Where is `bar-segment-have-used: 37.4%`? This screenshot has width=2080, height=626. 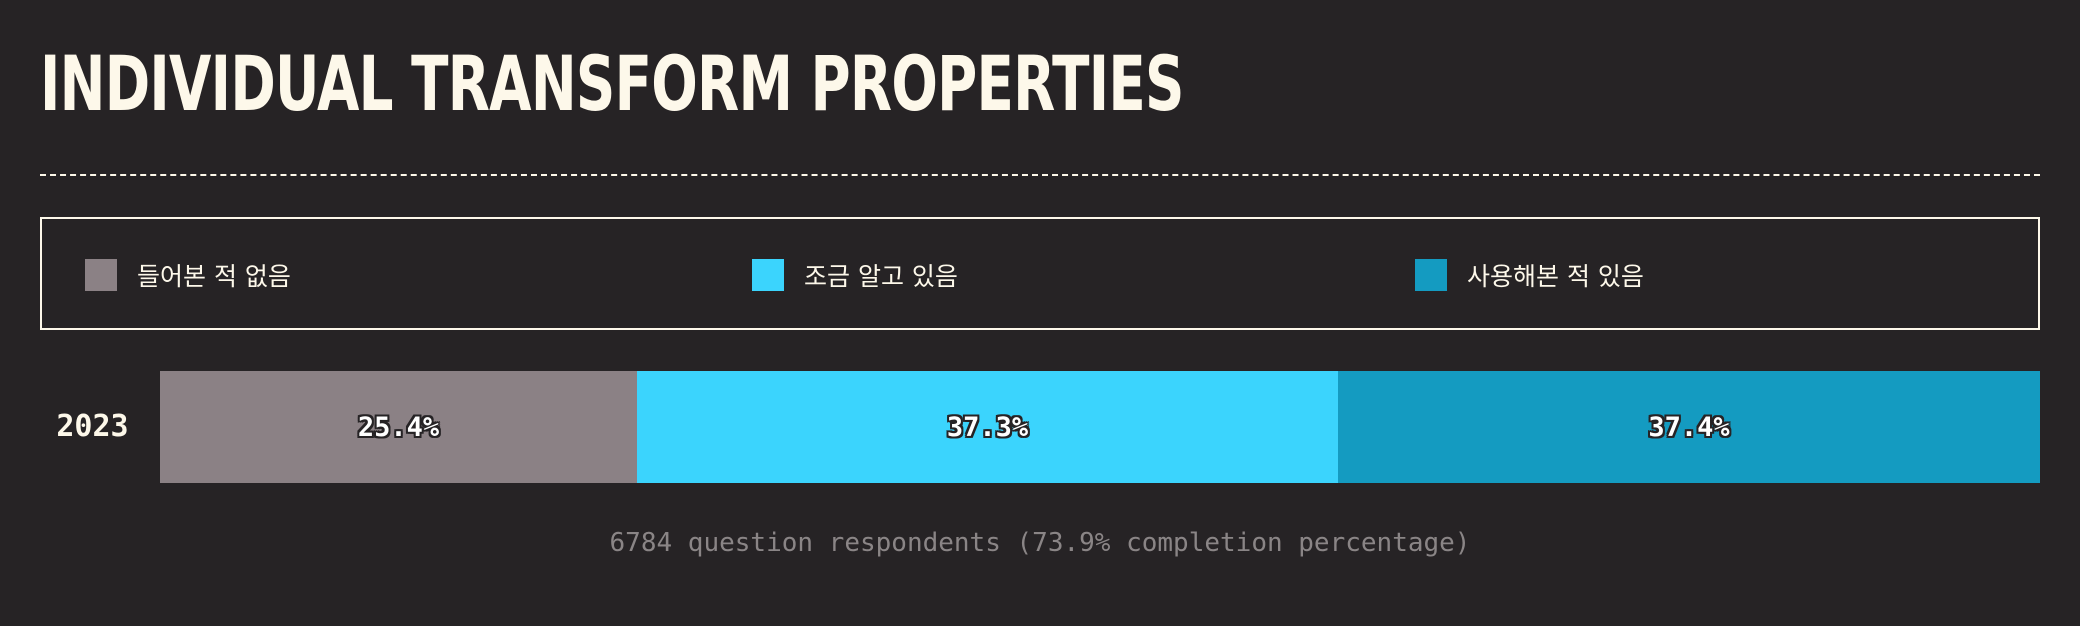 bar-segment-have-used: 37.4% is located at coordinates (1689, 427).